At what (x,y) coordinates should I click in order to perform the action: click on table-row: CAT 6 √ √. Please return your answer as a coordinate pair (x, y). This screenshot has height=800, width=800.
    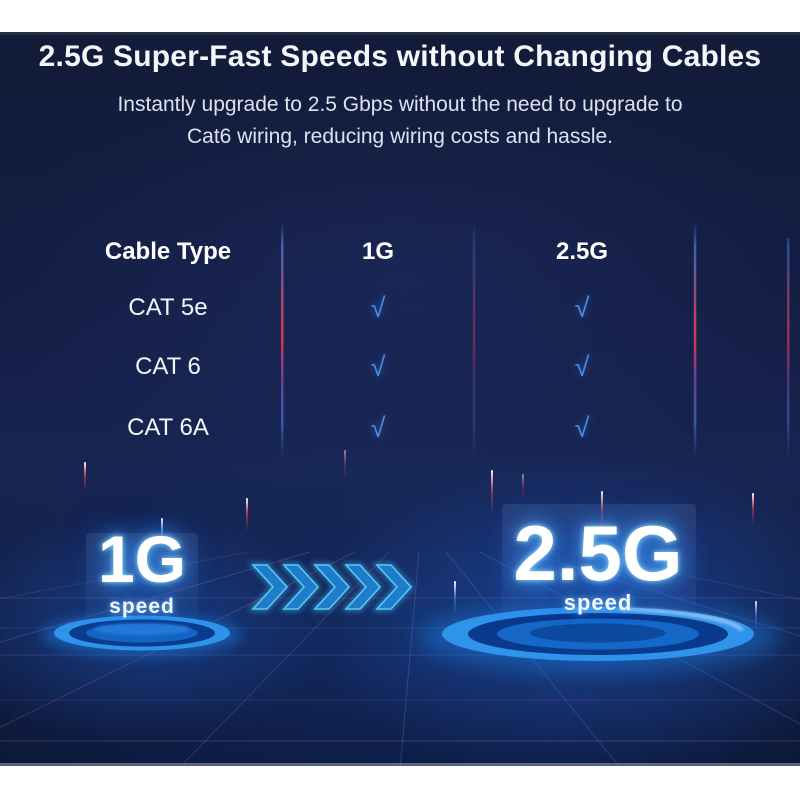
    Looking at the image, I should click on (400, 367).